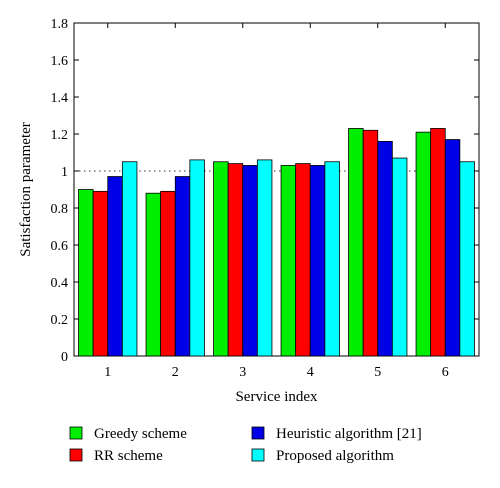 The image size is (500, 488). I want to click on y-tick-label: 0.6, so click(60, 246).